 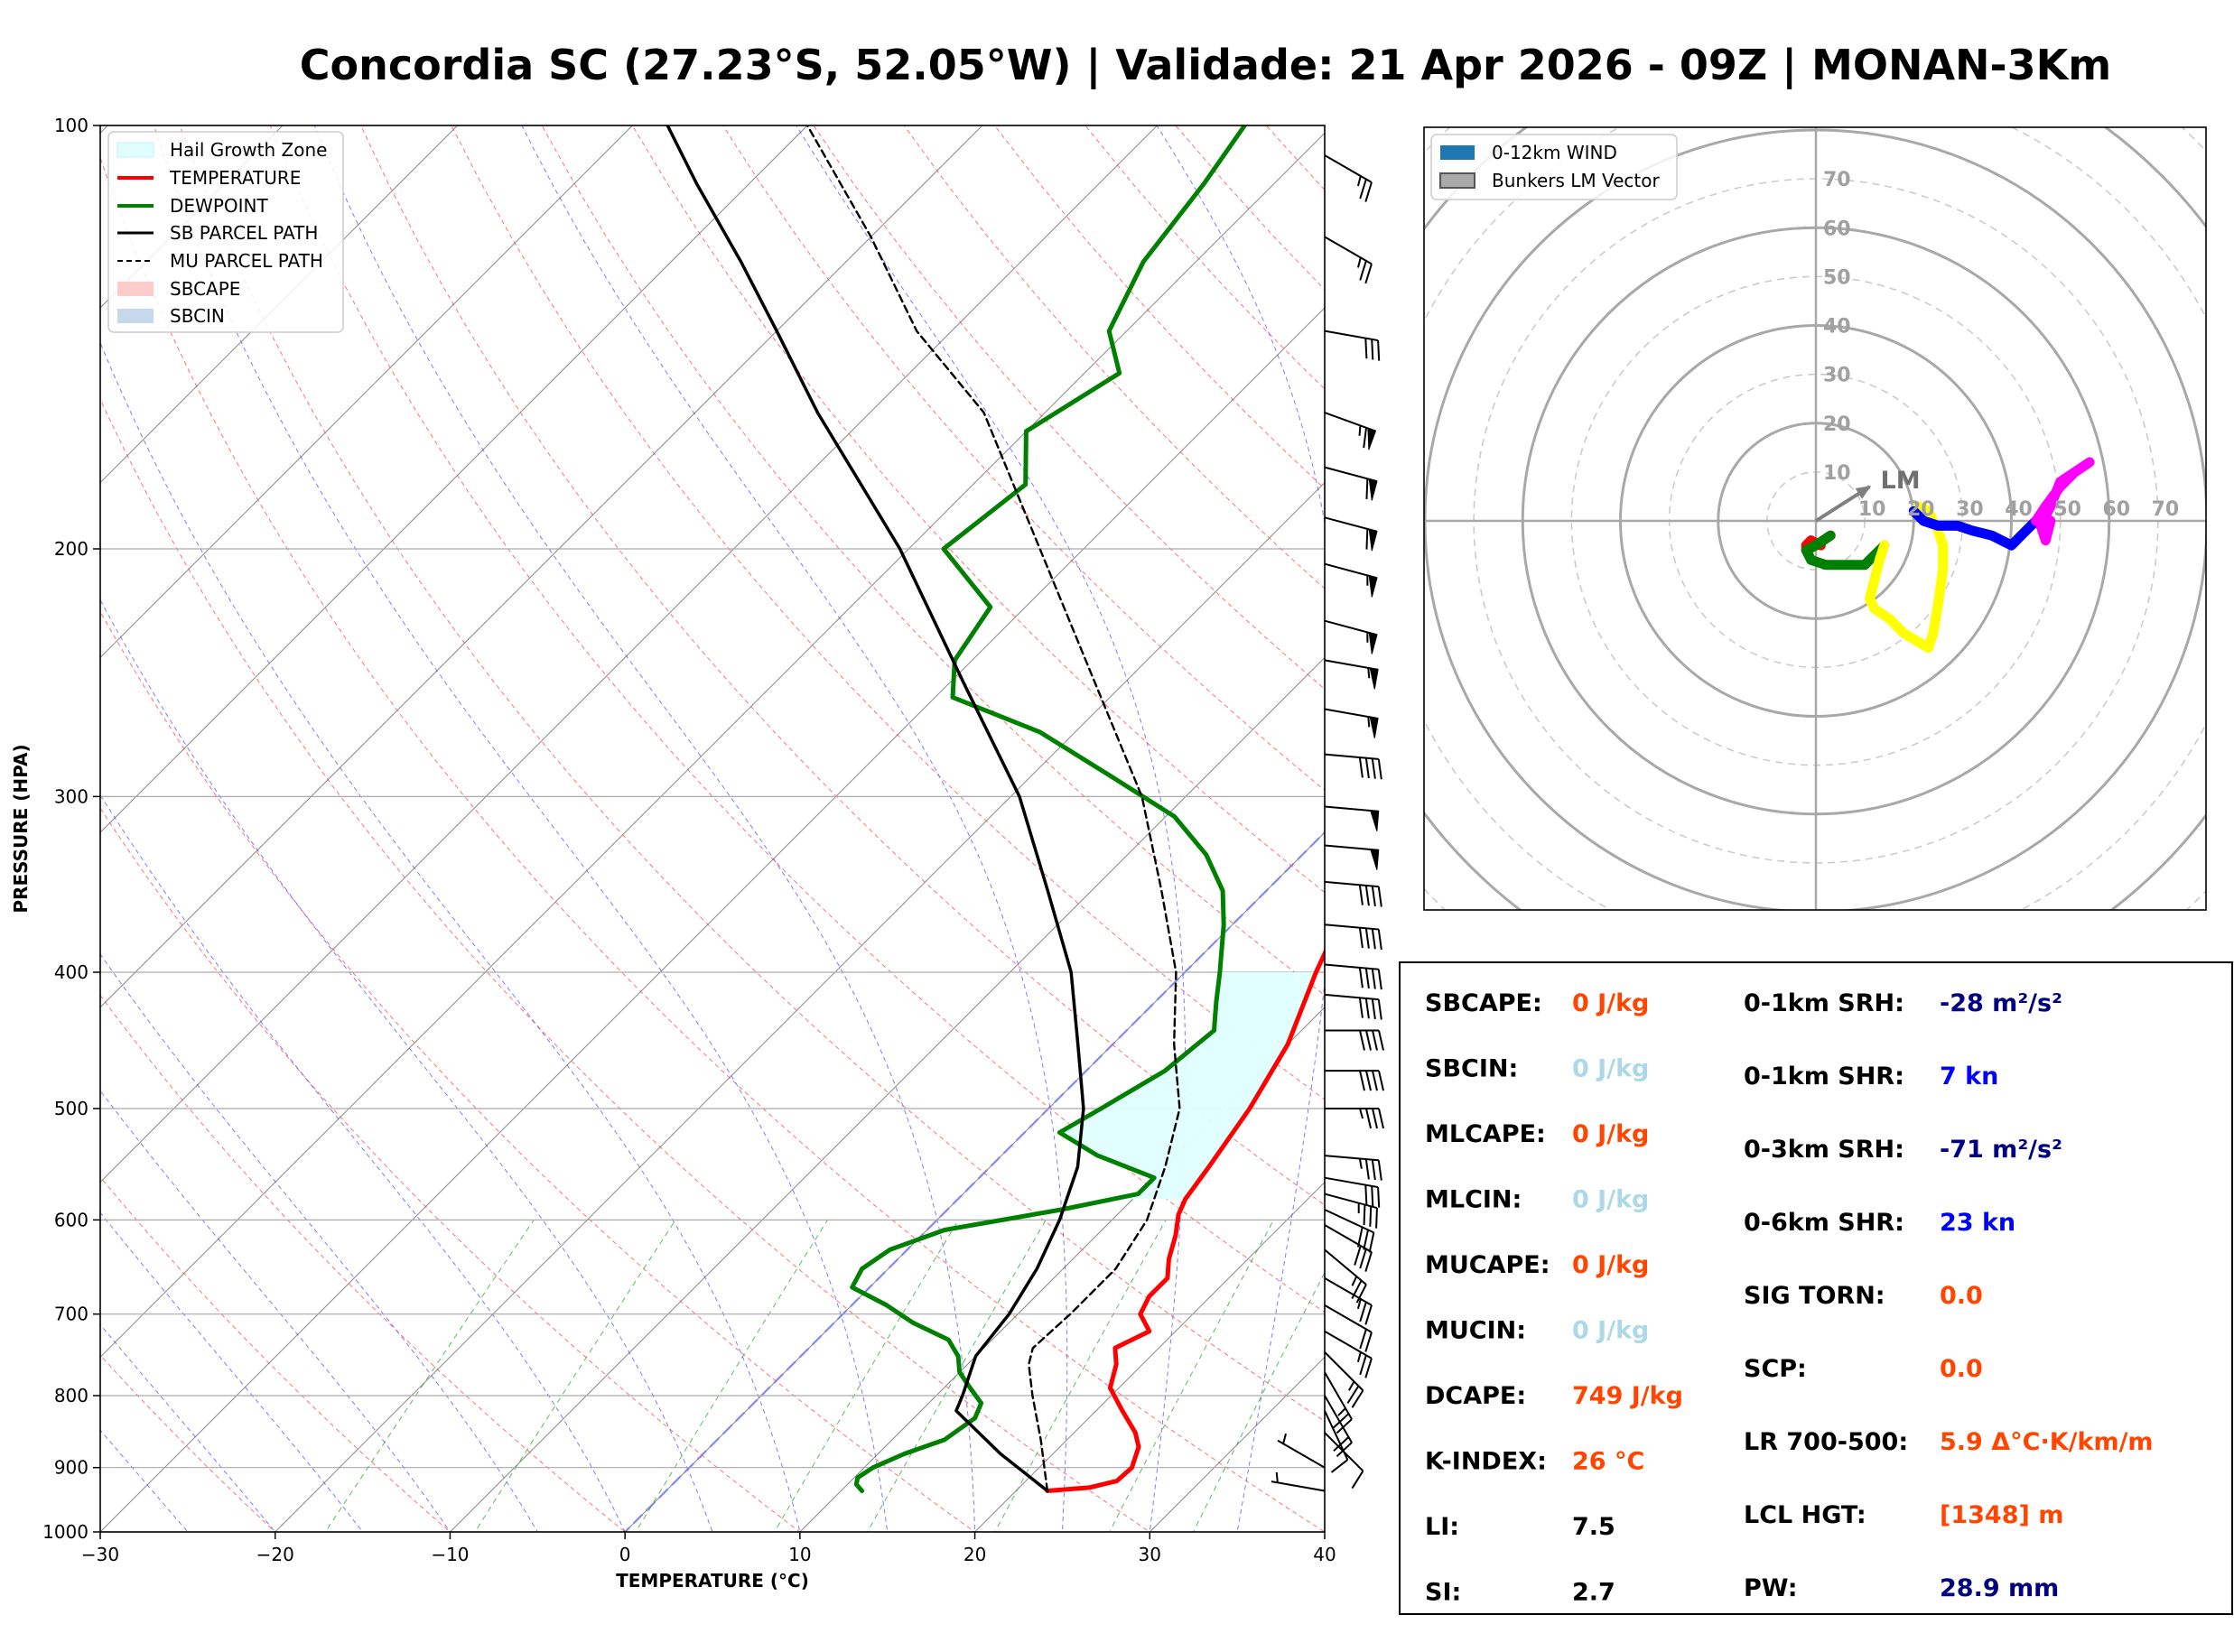 What do you see at coordinates (1576, 180) in the screenshot?
I see `legend-lm: Bunkers LM Vector` at bounding box center [1576, 180].